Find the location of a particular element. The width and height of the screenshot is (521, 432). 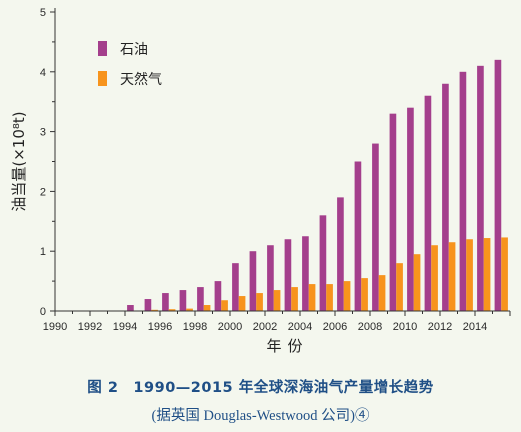

figure-caption: 图 2 1990—2015 年全球深海油气产量增长趋势 is located at coordinates (260, 388).